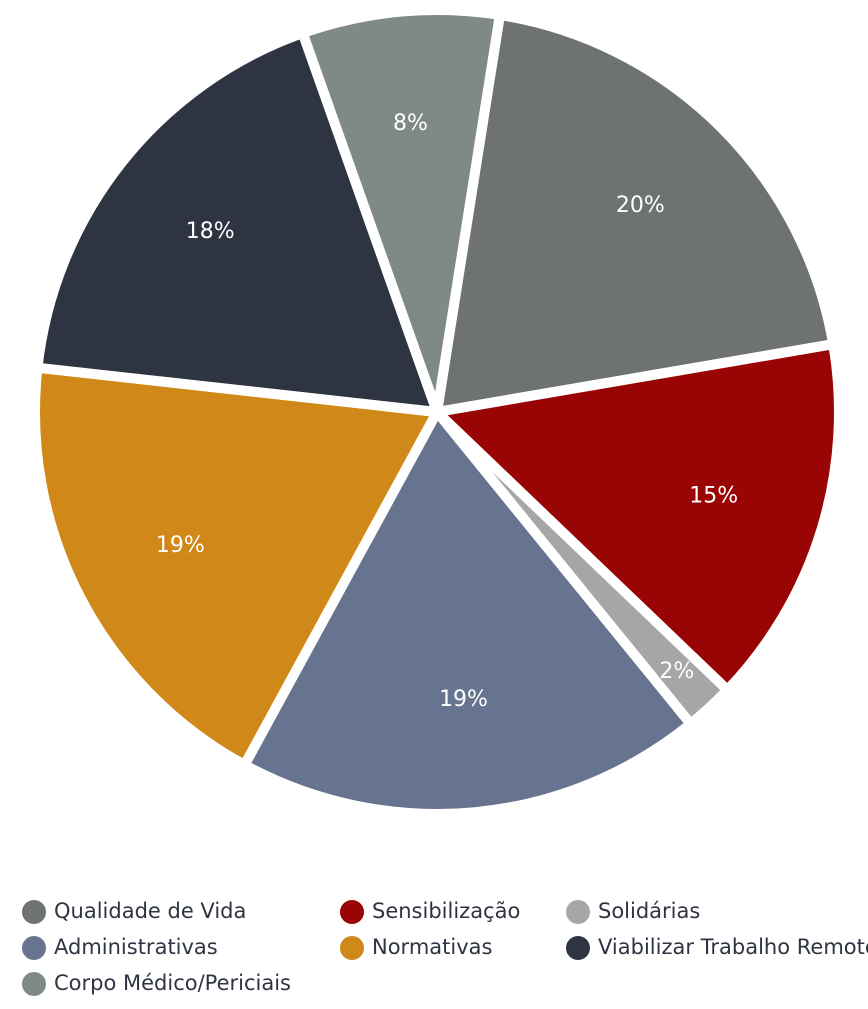 Image resolution: width=868 pixels, height=1009 pixels. What do you see at coordinates (172, 983) in the screenshot?
I see `legend-label: Corpo Médico/Periciais` at bounding box center [172, 983].